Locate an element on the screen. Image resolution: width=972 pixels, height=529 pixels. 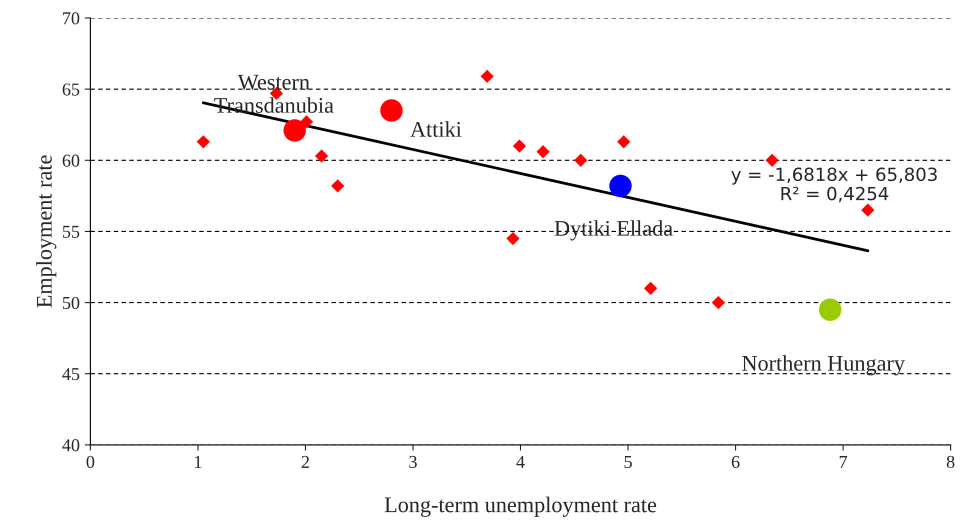
x-tick-label: 4 is located at coordinates (520, 462).